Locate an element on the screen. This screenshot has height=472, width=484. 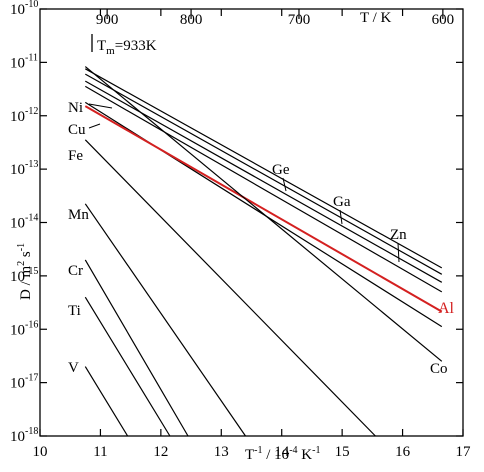
melting-point-marker: Tm=933K is located at coordinates (124, 45).